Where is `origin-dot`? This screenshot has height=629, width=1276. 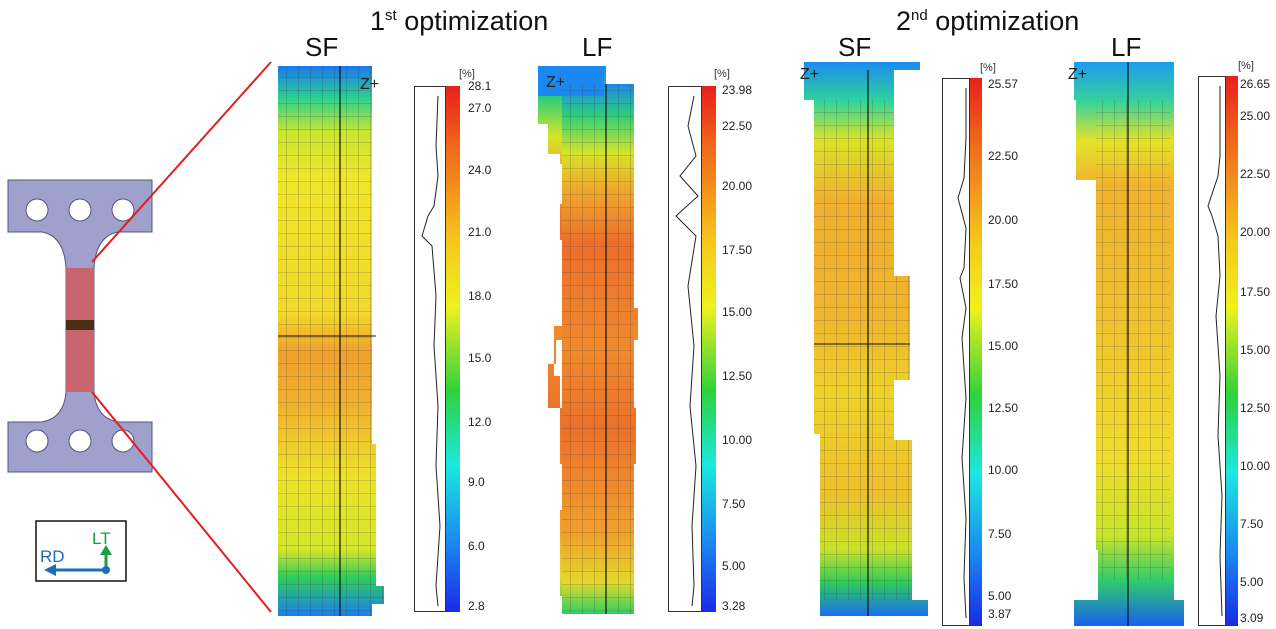 origin-dot is located at coordinates (106, 570).